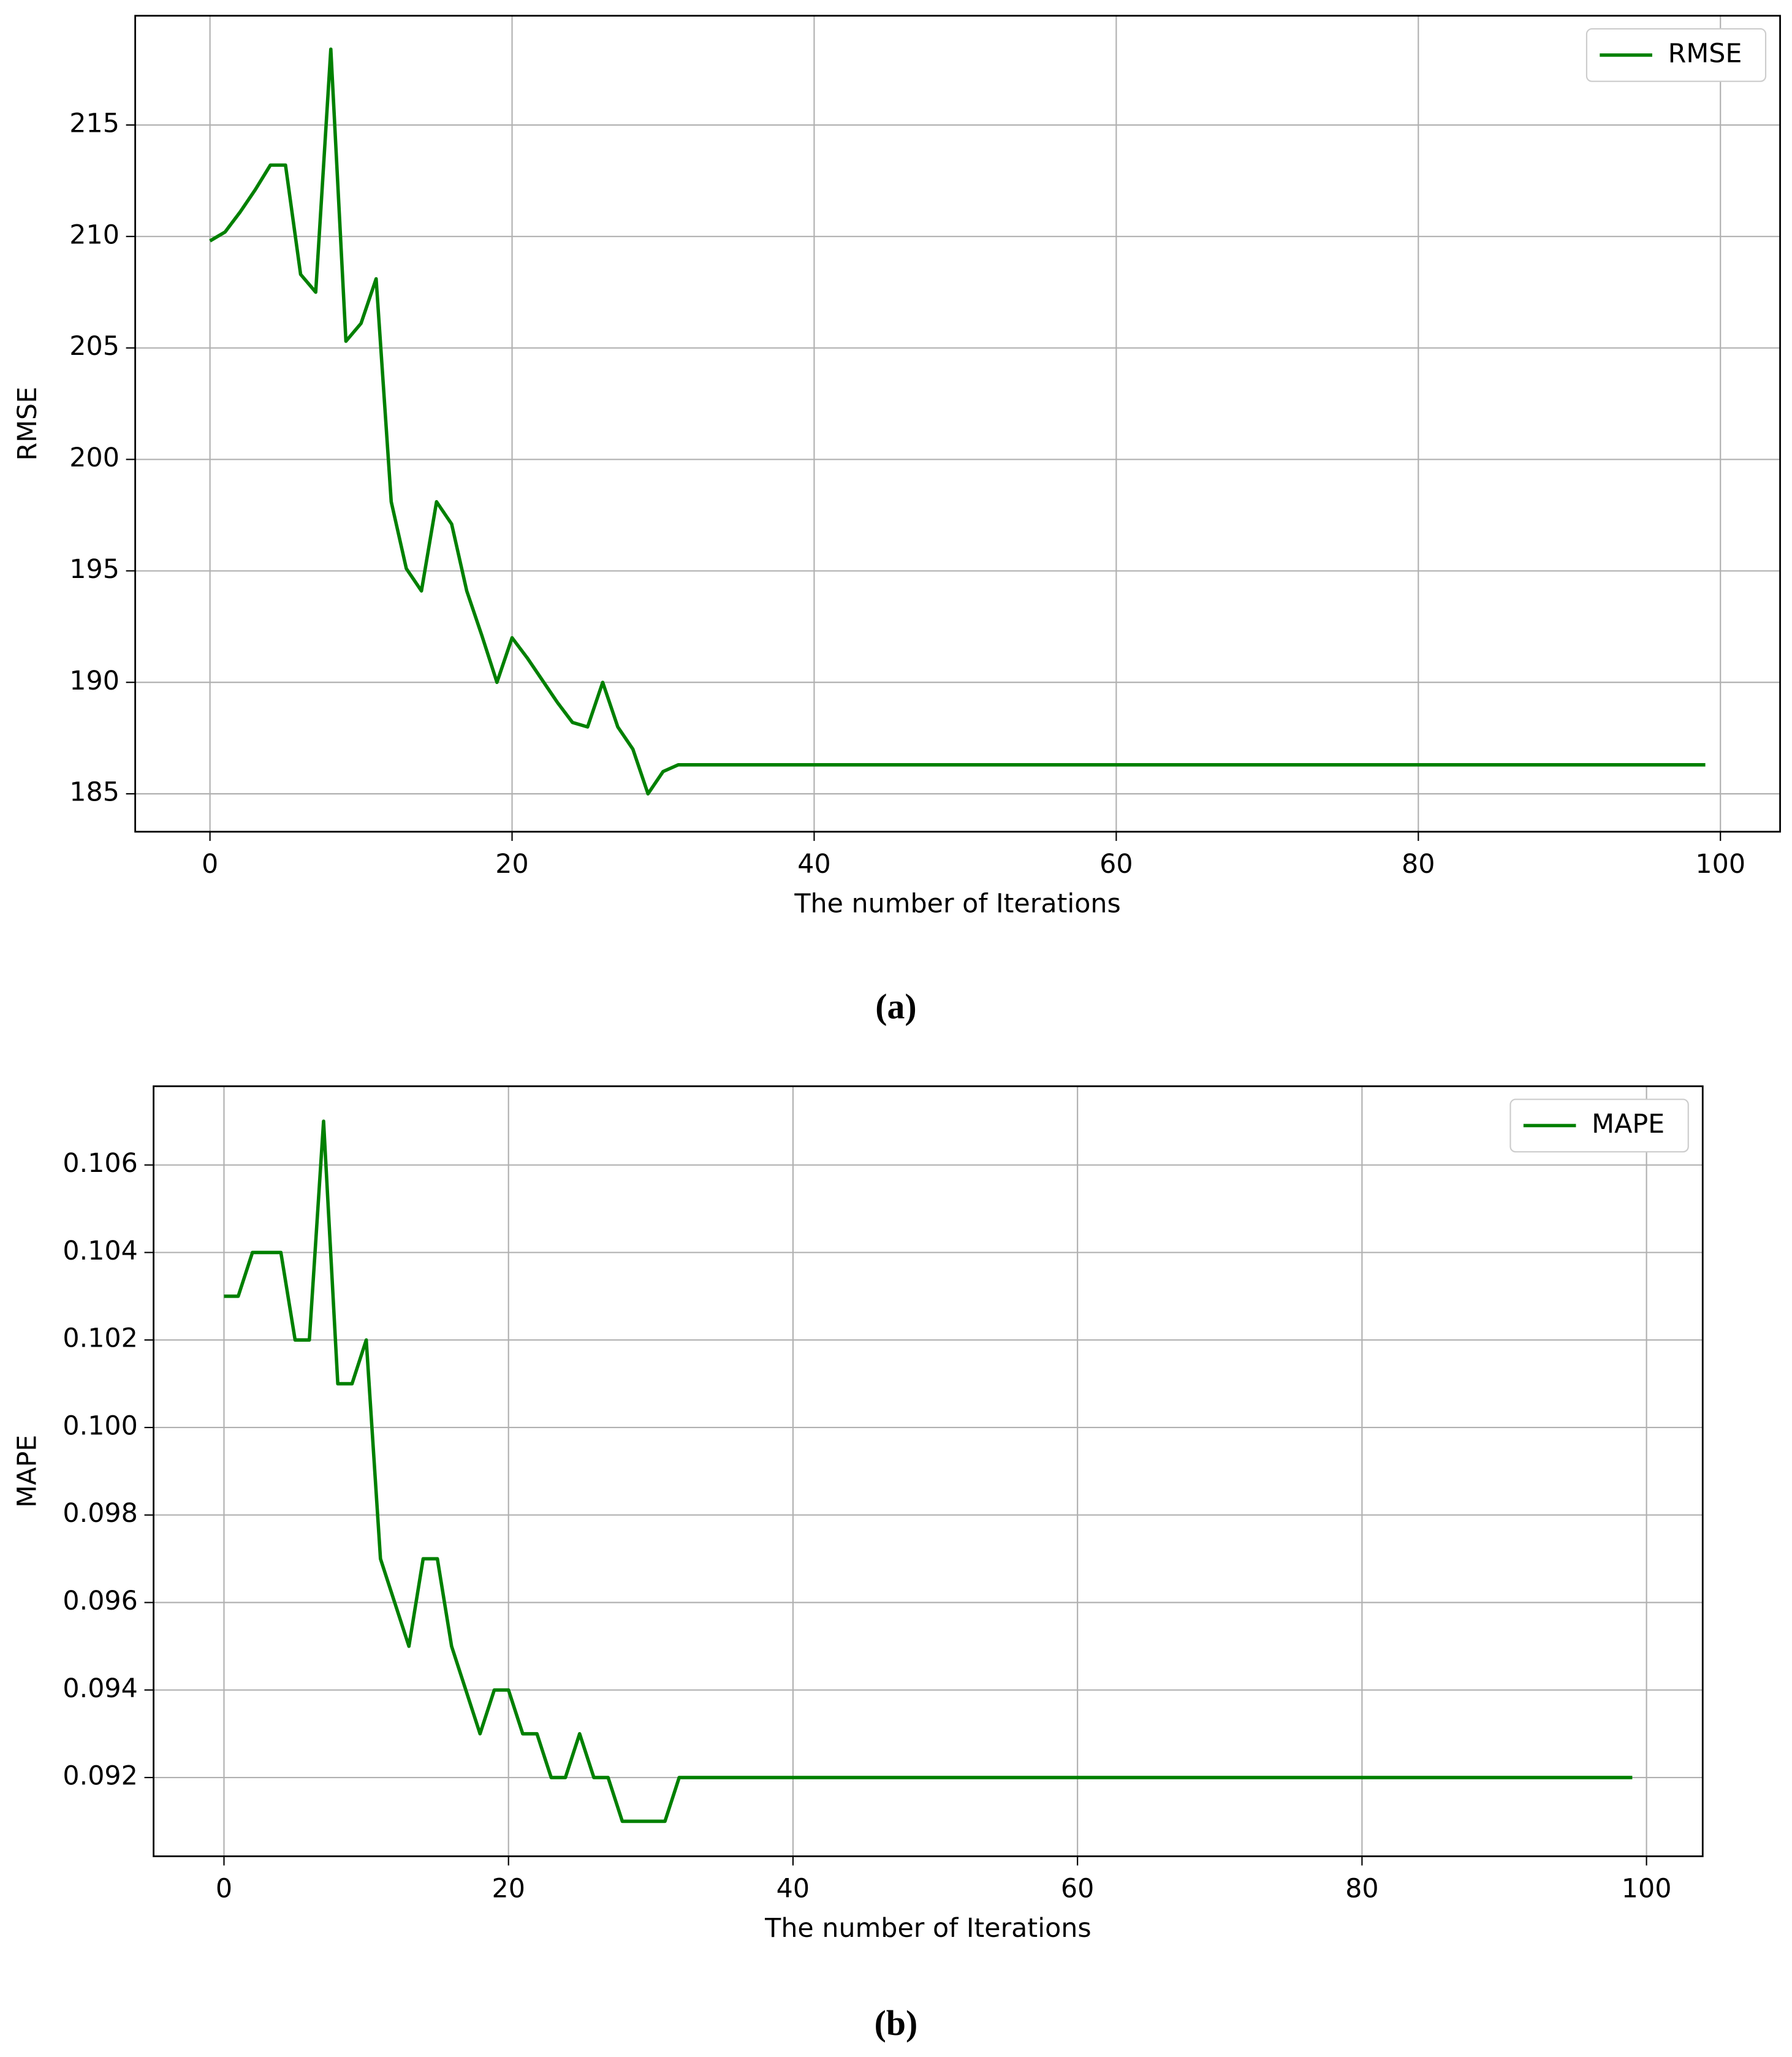 Image resolution: width=1792 pixels, height=2057 pixels. I want to click on y-tick-label: 210, so click(94, 234).